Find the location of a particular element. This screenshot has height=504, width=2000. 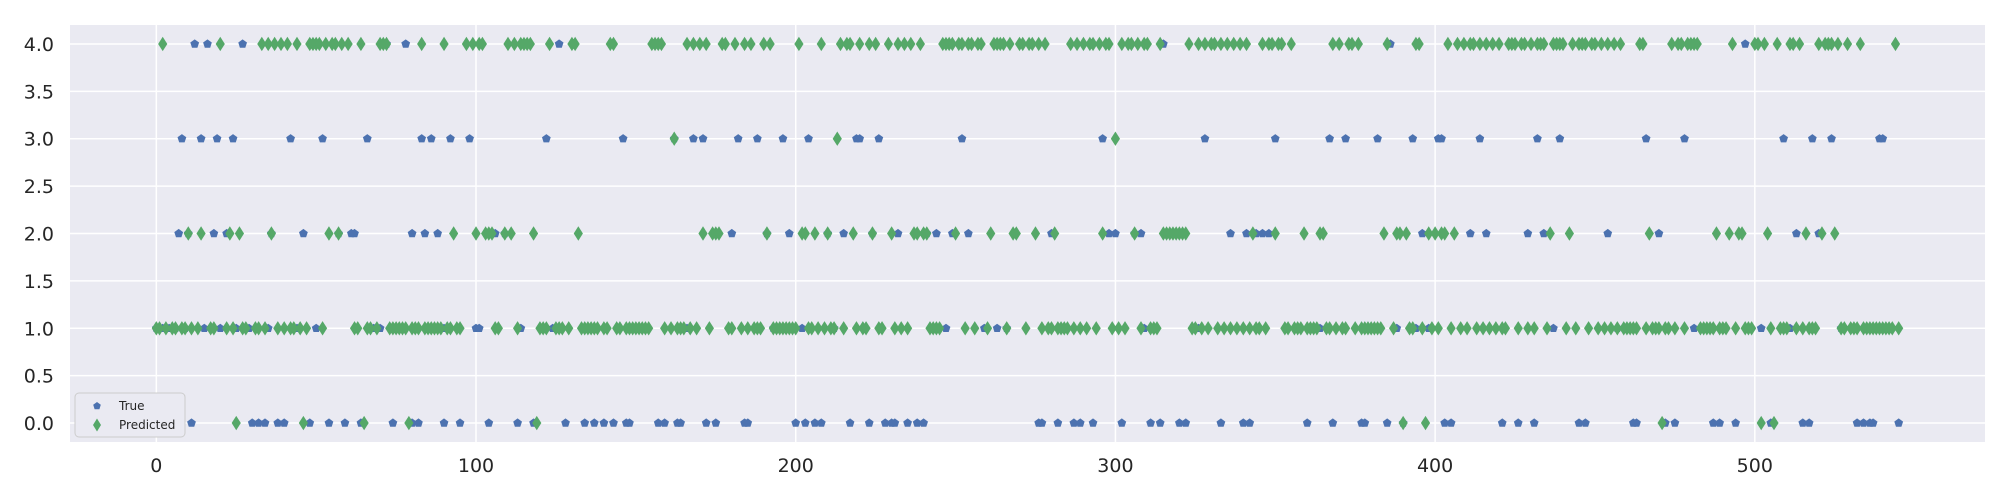

legend-label: Predicted is located at coordinates (147, 425).